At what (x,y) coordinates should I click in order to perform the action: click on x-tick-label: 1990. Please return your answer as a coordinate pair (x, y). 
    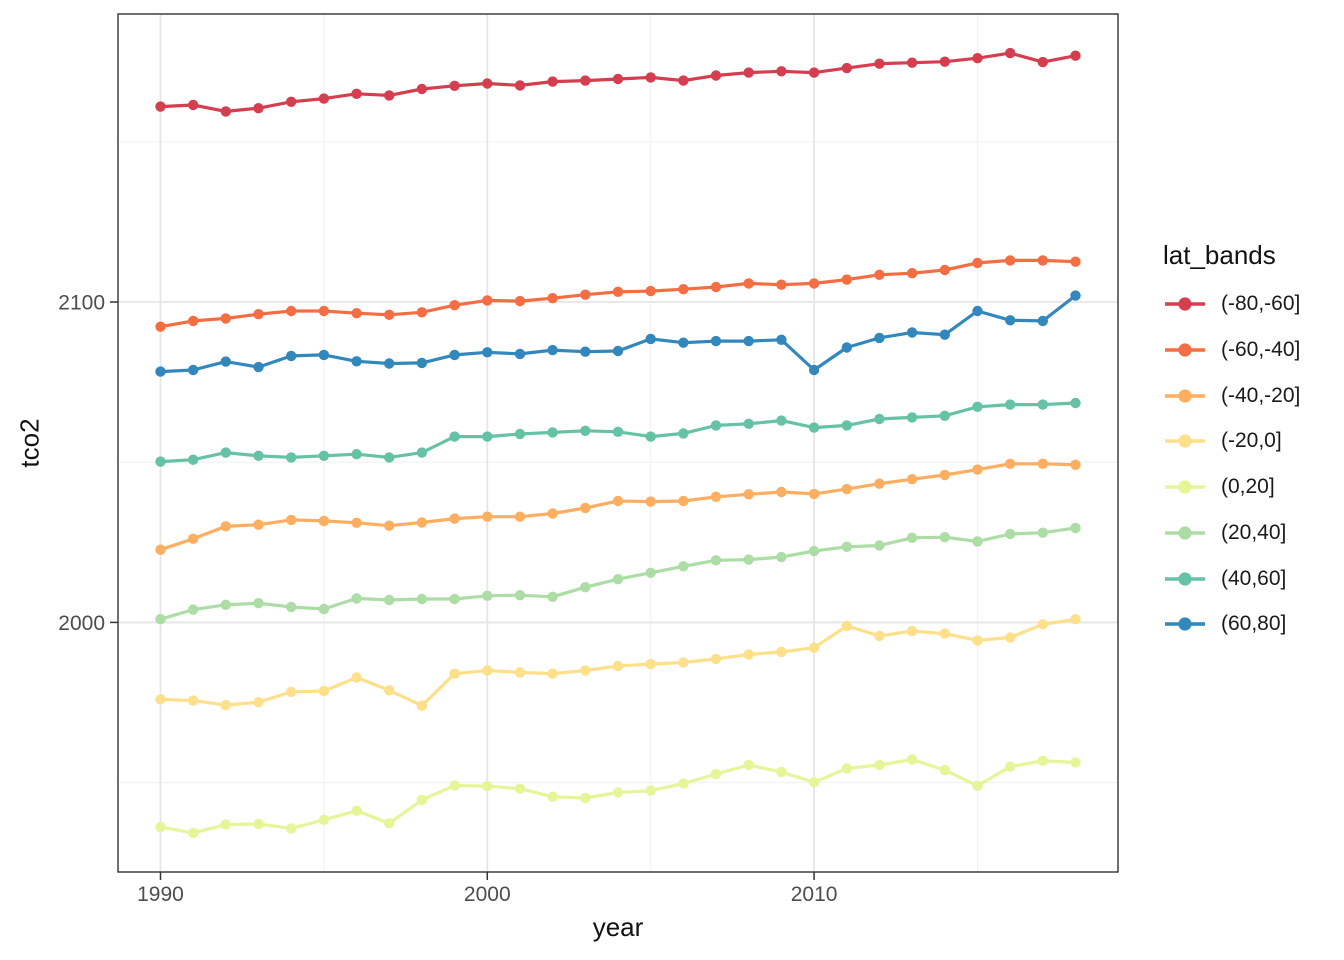
    Looking at the image, I should click on (160, 894).